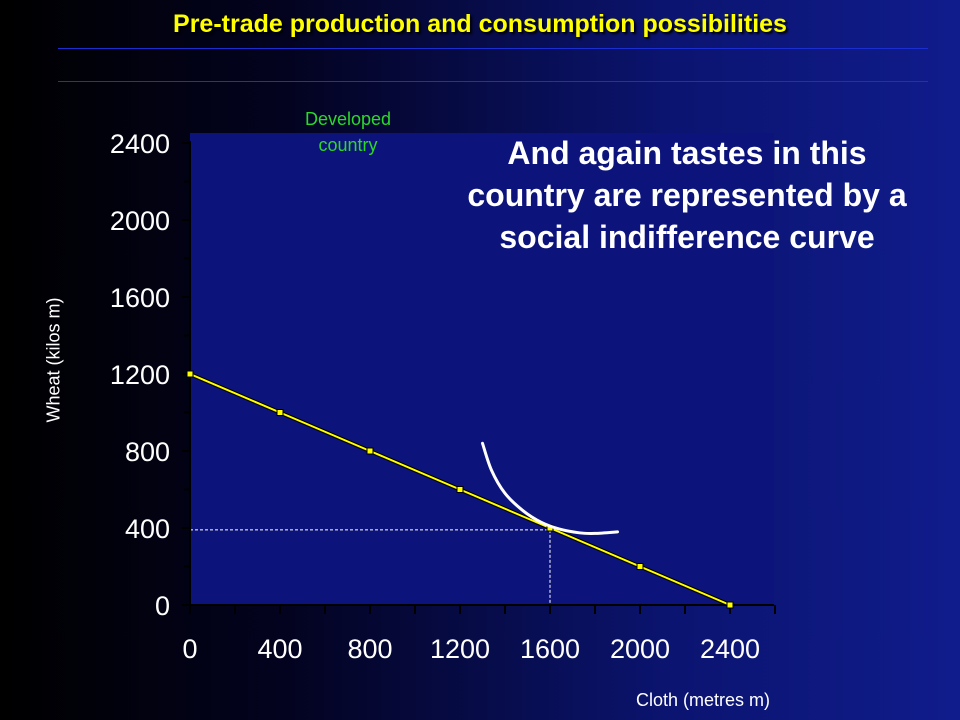  I want to click on x-tick-label: 1200, so click(460, 649).